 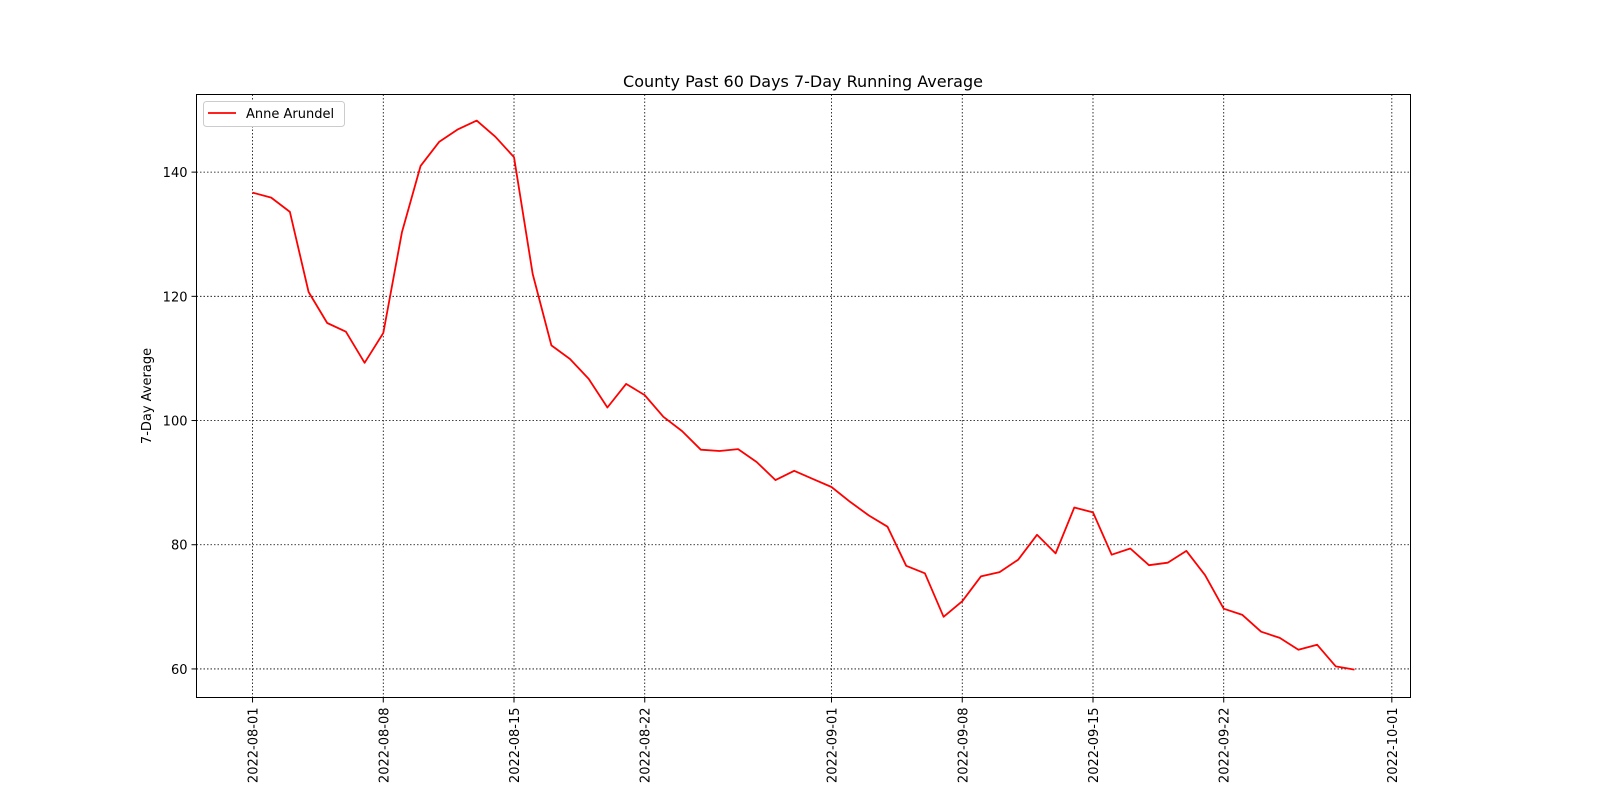 What do you see at coordinates (833, 746) in the screenshot?
I see `x-tick-label: 2022-09-01` at bounding box center [833, 746].